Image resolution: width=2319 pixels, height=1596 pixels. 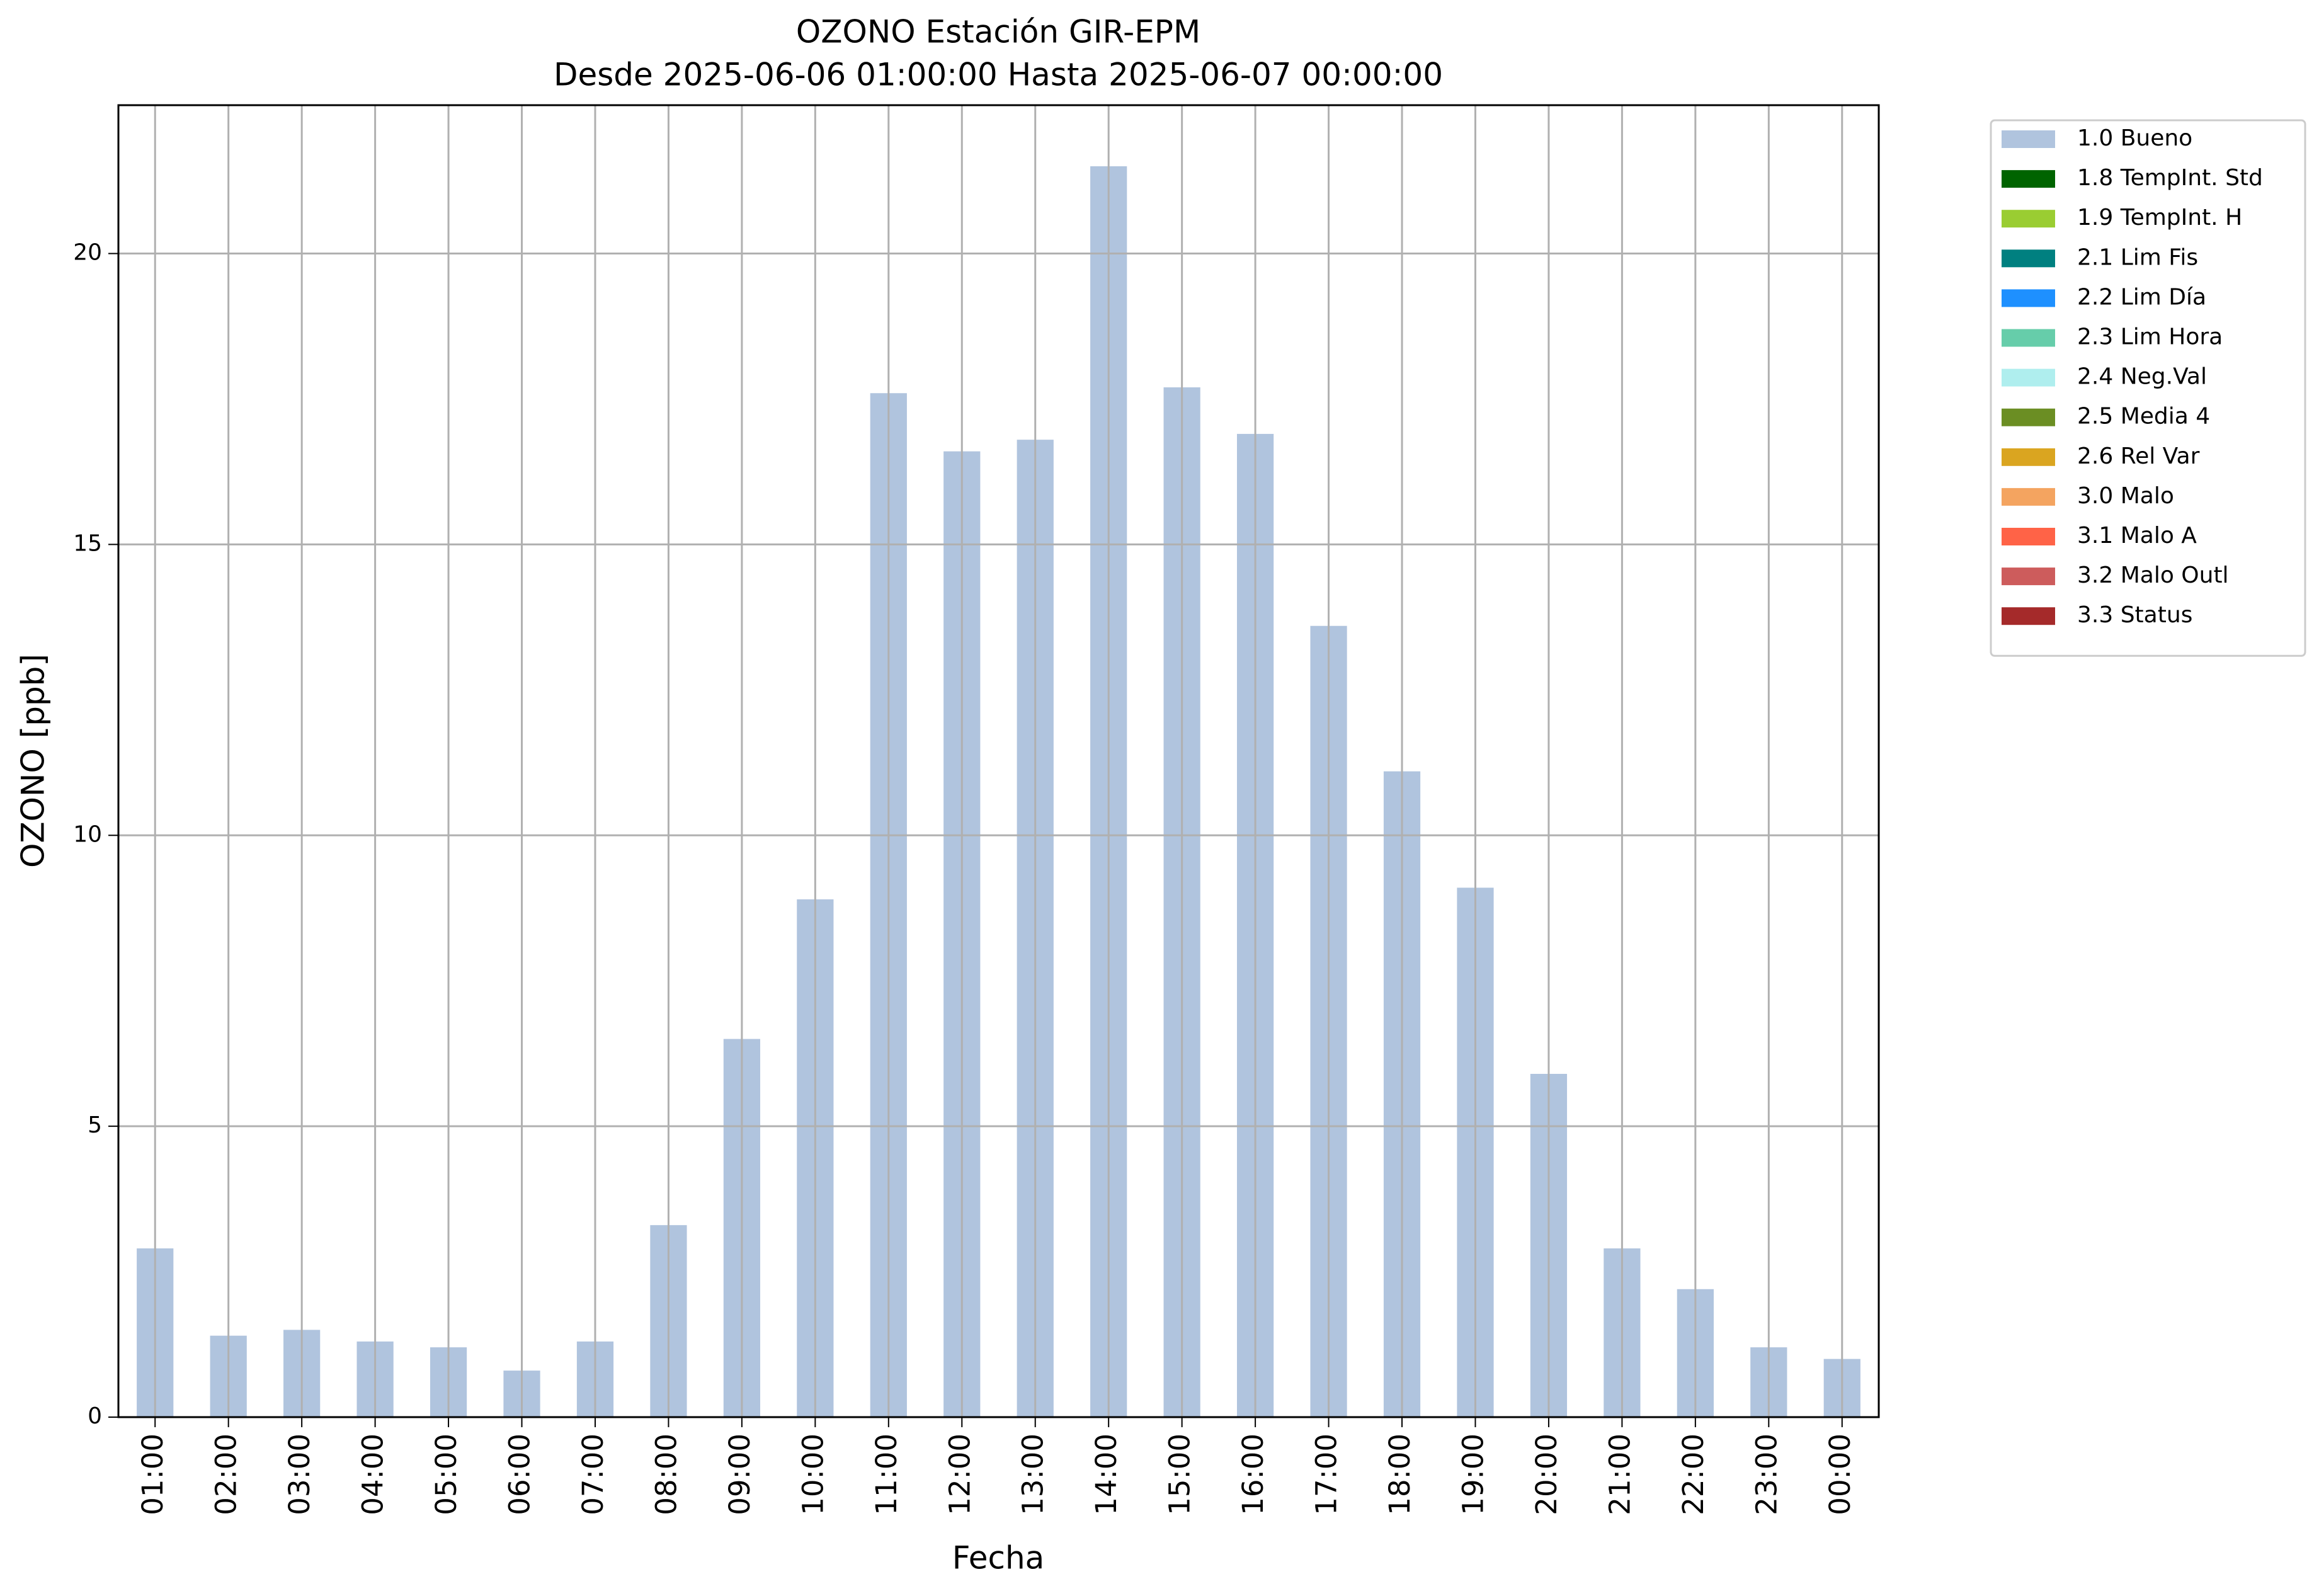 I want to click on x-tick-label: 22:00, so click(x=1693, y=1474).